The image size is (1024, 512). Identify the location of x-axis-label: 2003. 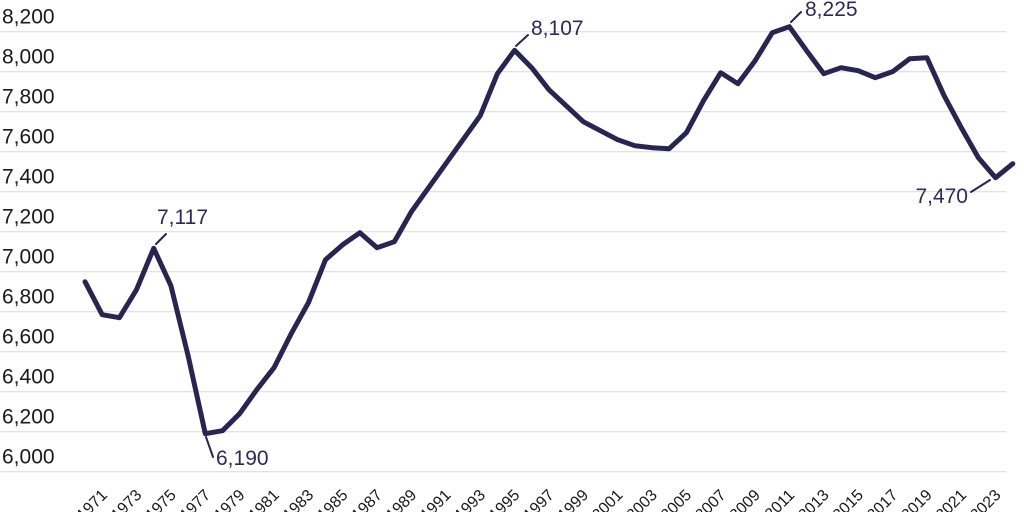
(642, 499).